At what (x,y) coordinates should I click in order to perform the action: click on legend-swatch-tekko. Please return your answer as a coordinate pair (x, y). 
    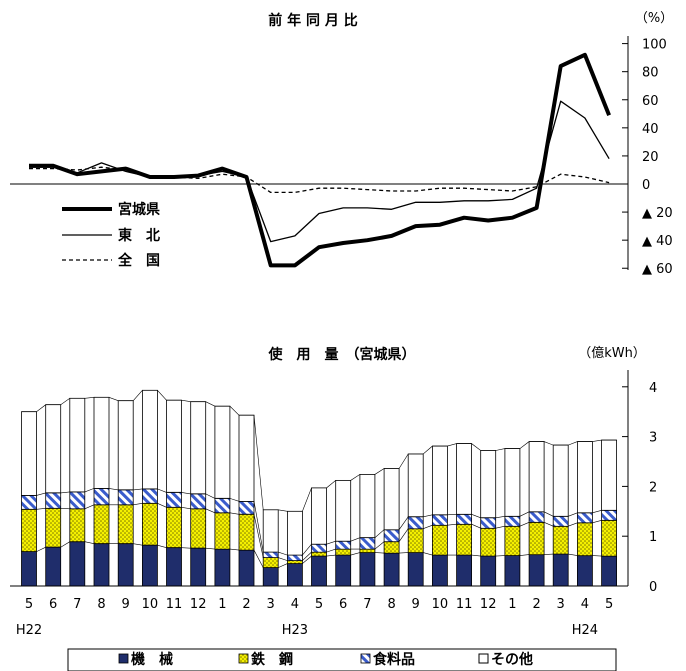
    Looking at the image, I should click on (243, 658).